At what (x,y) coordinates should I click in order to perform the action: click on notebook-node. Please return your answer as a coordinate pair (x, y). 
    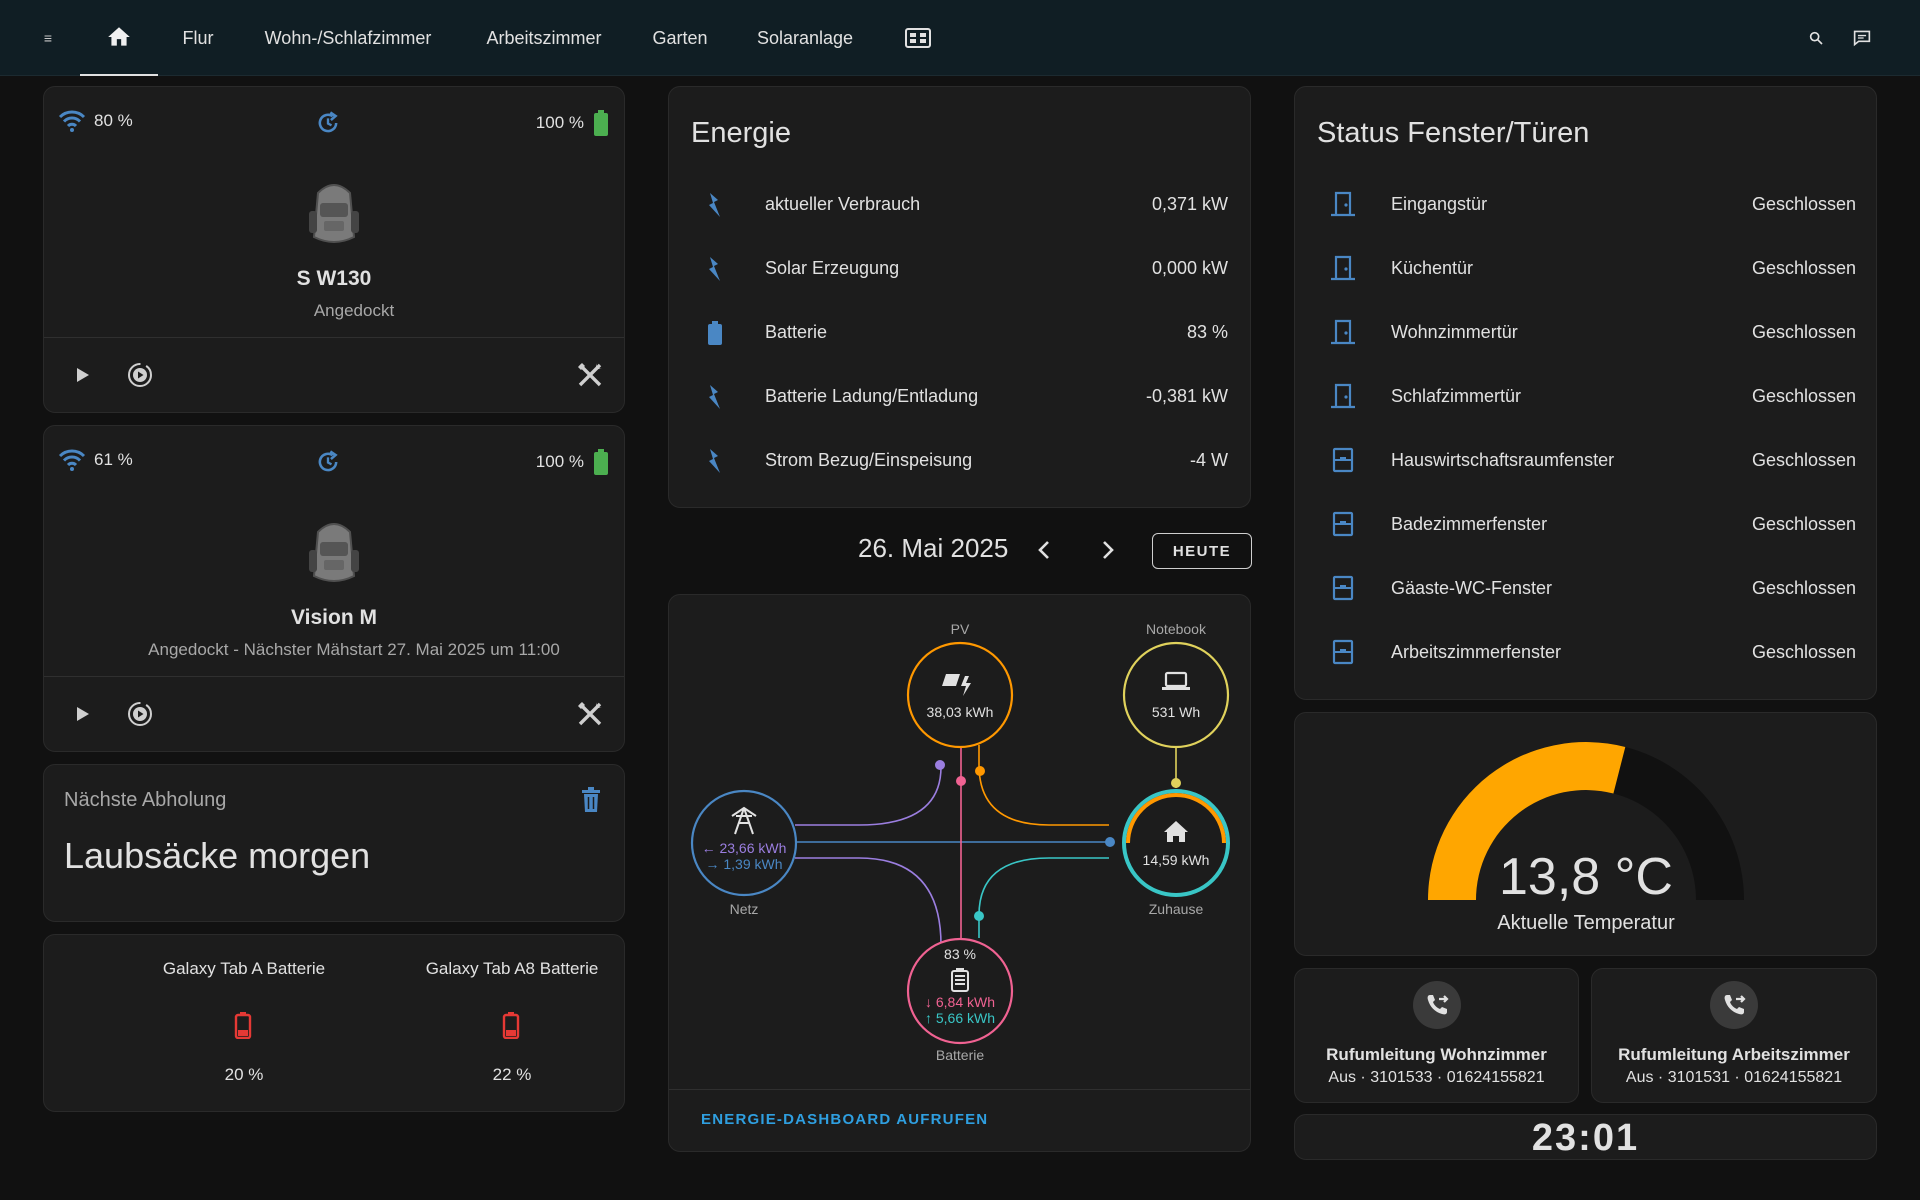
    Looking at the image, I should click on (1176, 695).